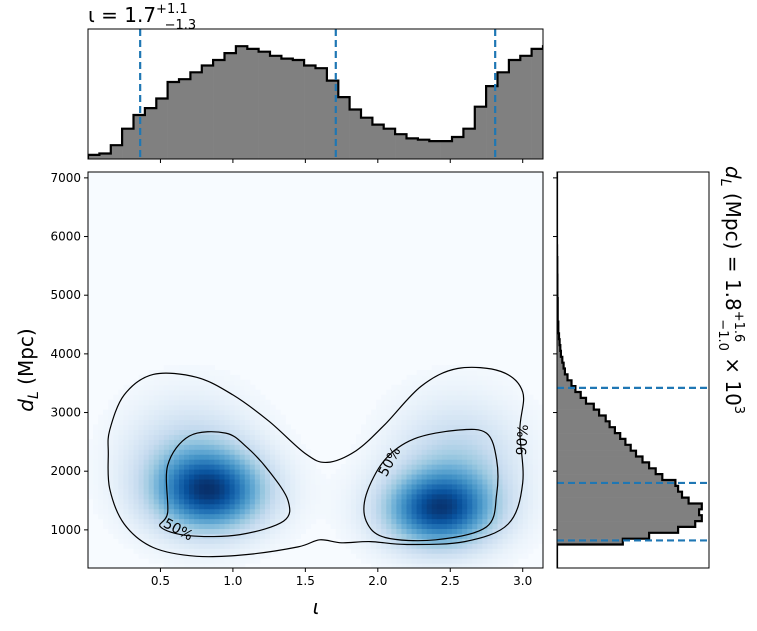 The width and height of the screenshot is (757, 631). I want to click on top-hist-bar, so click(560, 101).